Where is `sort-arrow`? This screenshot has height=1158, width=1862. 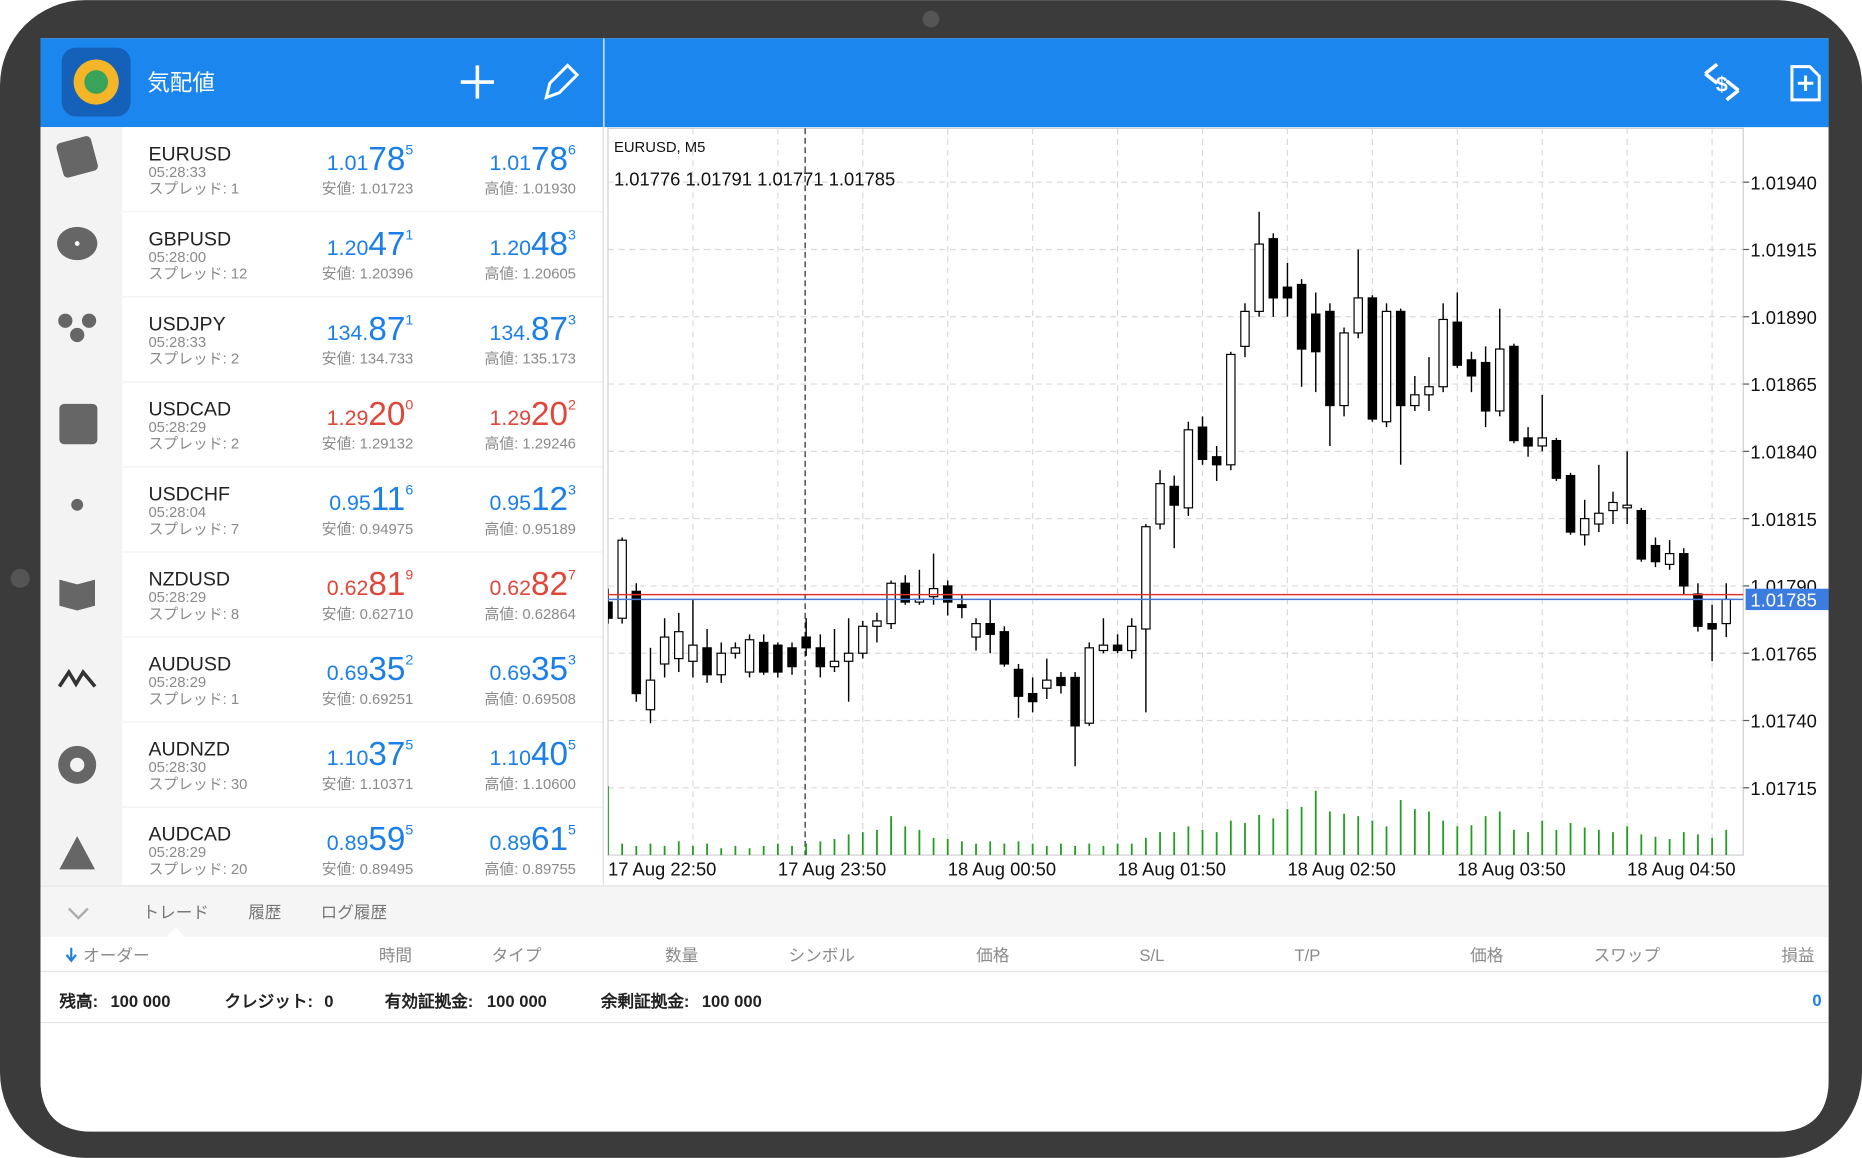
sort-arrow is located at coordinates (71, 955).